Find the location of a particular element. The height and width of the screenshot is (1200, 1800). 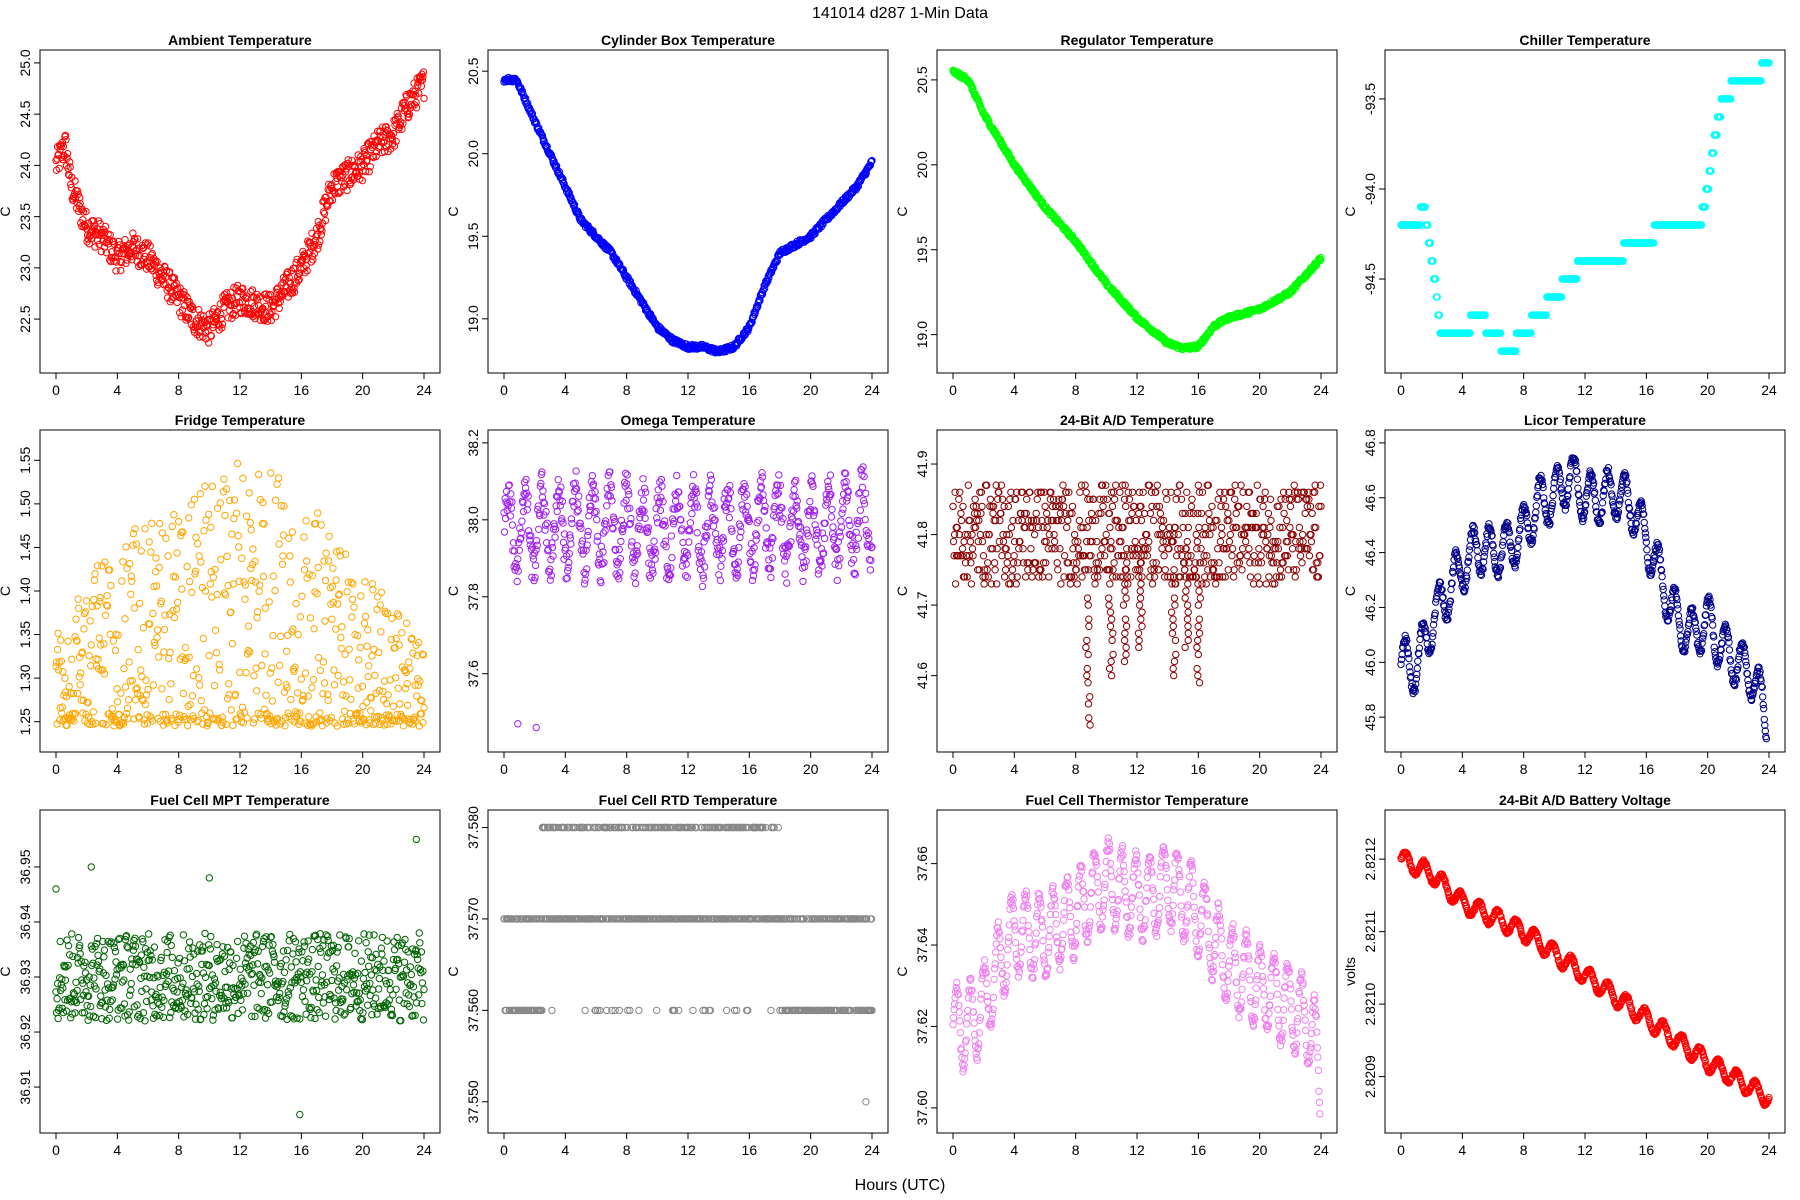

x-tick-label: 0 is located at coordinates (504, 769).